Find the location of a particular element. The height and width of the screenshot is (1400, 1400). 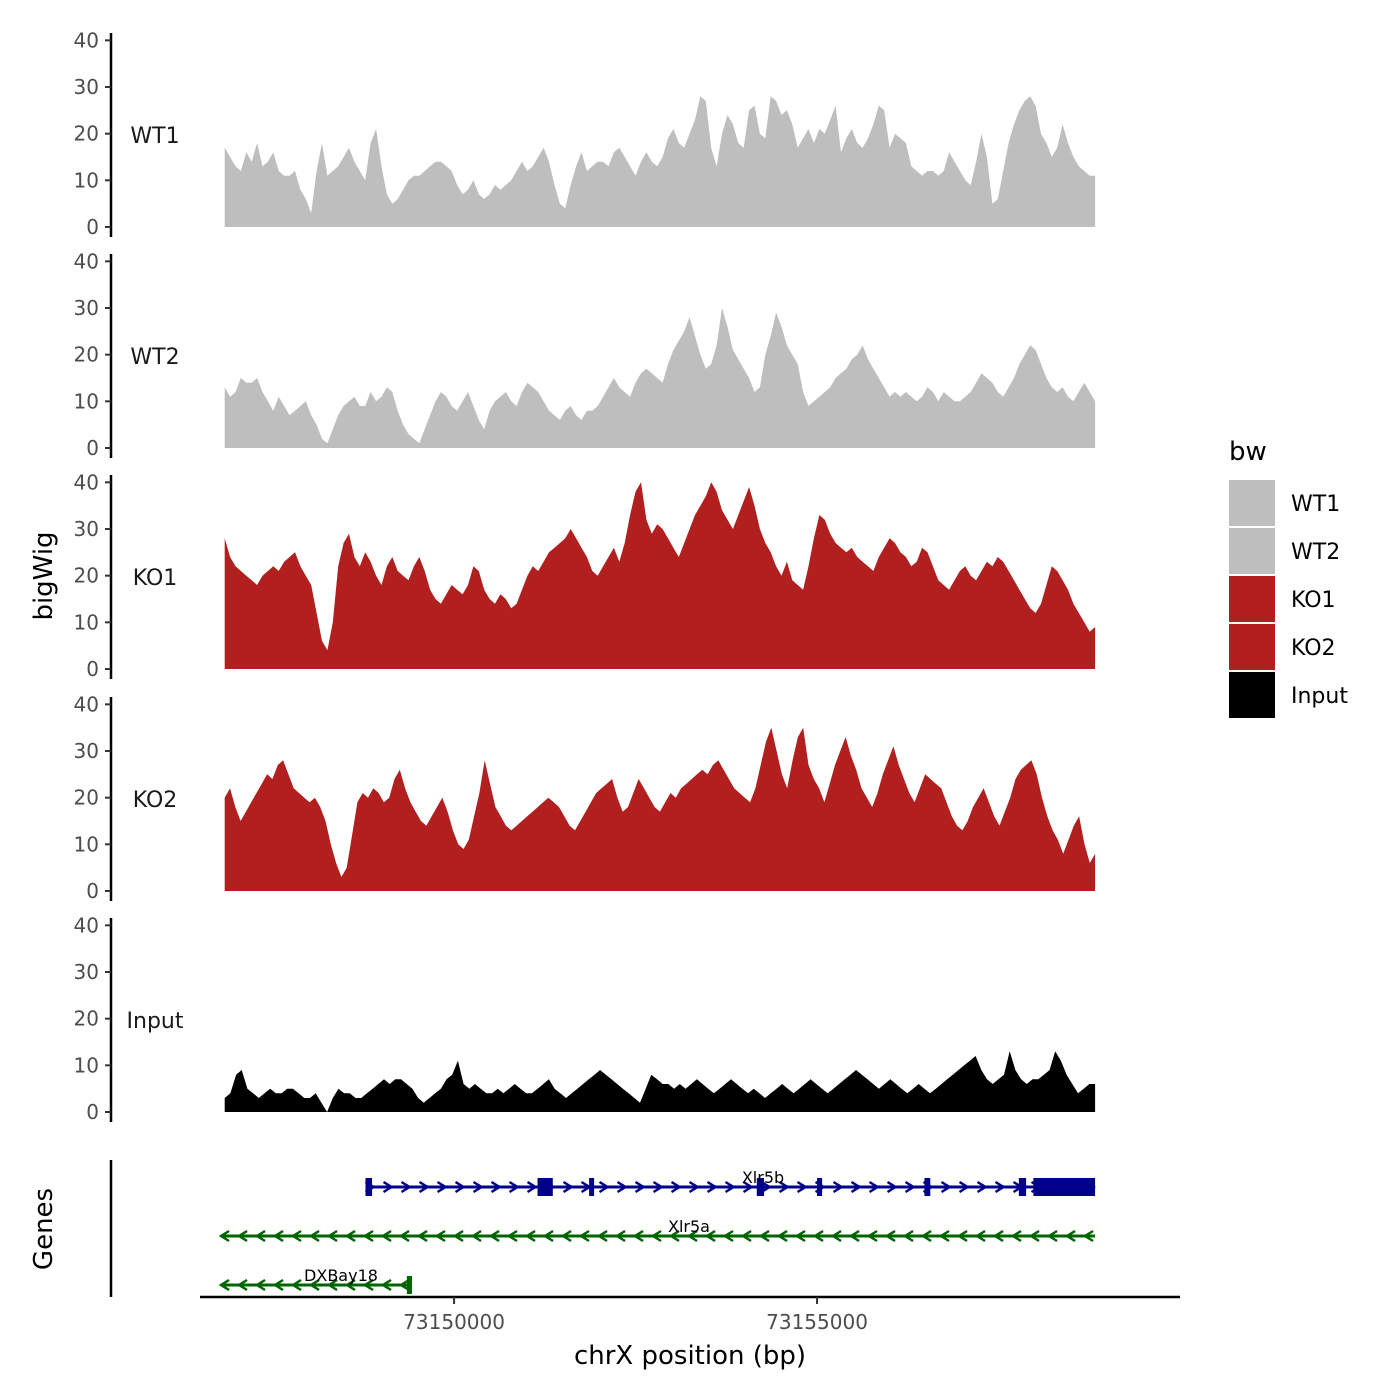

gene-label-xlr5a: Xlr5a is located at coordinates (689, 1226).